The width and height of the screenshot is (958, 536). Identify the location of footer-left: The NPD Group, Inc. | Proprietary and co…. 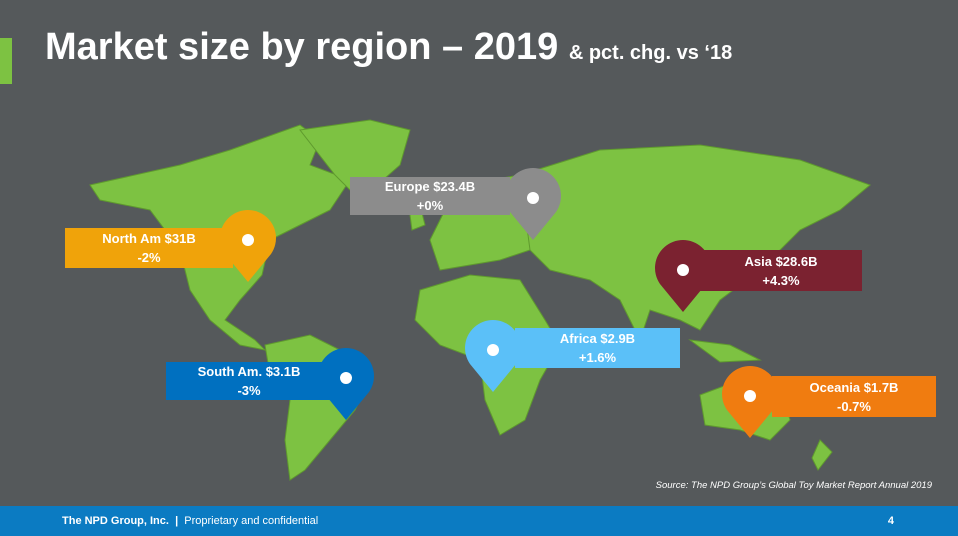
(190, 521).